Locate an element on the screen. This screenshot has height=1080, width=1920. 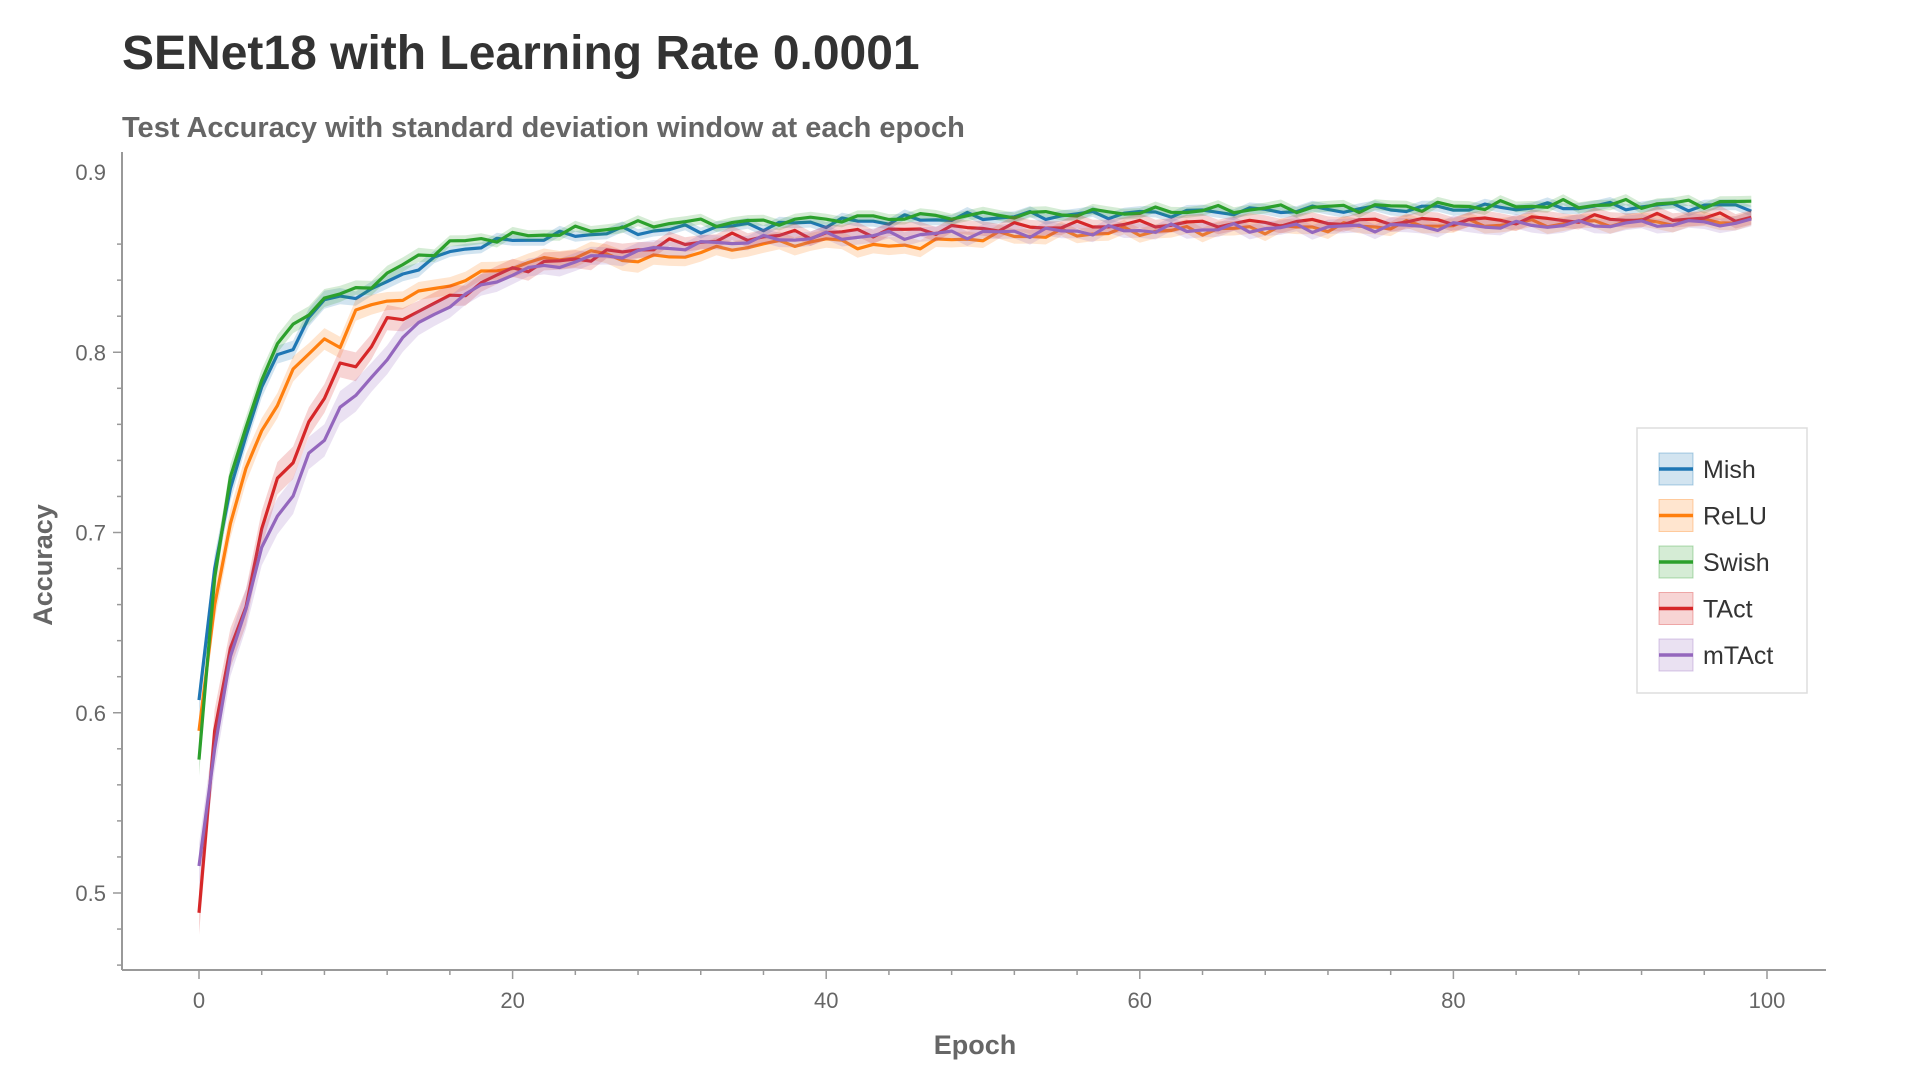
legend-item-tact: TAct is located at coordinates (1705, 608).